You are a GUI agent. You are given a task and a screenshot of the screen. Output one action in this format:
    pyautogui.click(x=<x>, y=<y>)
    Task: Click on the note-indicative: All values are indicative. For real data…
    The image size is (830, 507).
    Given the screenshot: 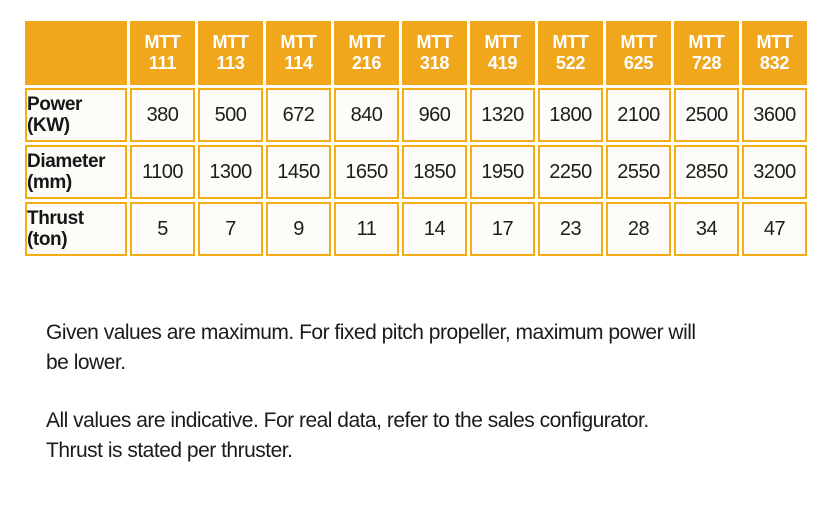 What is the action you would take?
    pyautogui.click(x=411, y=436)
    